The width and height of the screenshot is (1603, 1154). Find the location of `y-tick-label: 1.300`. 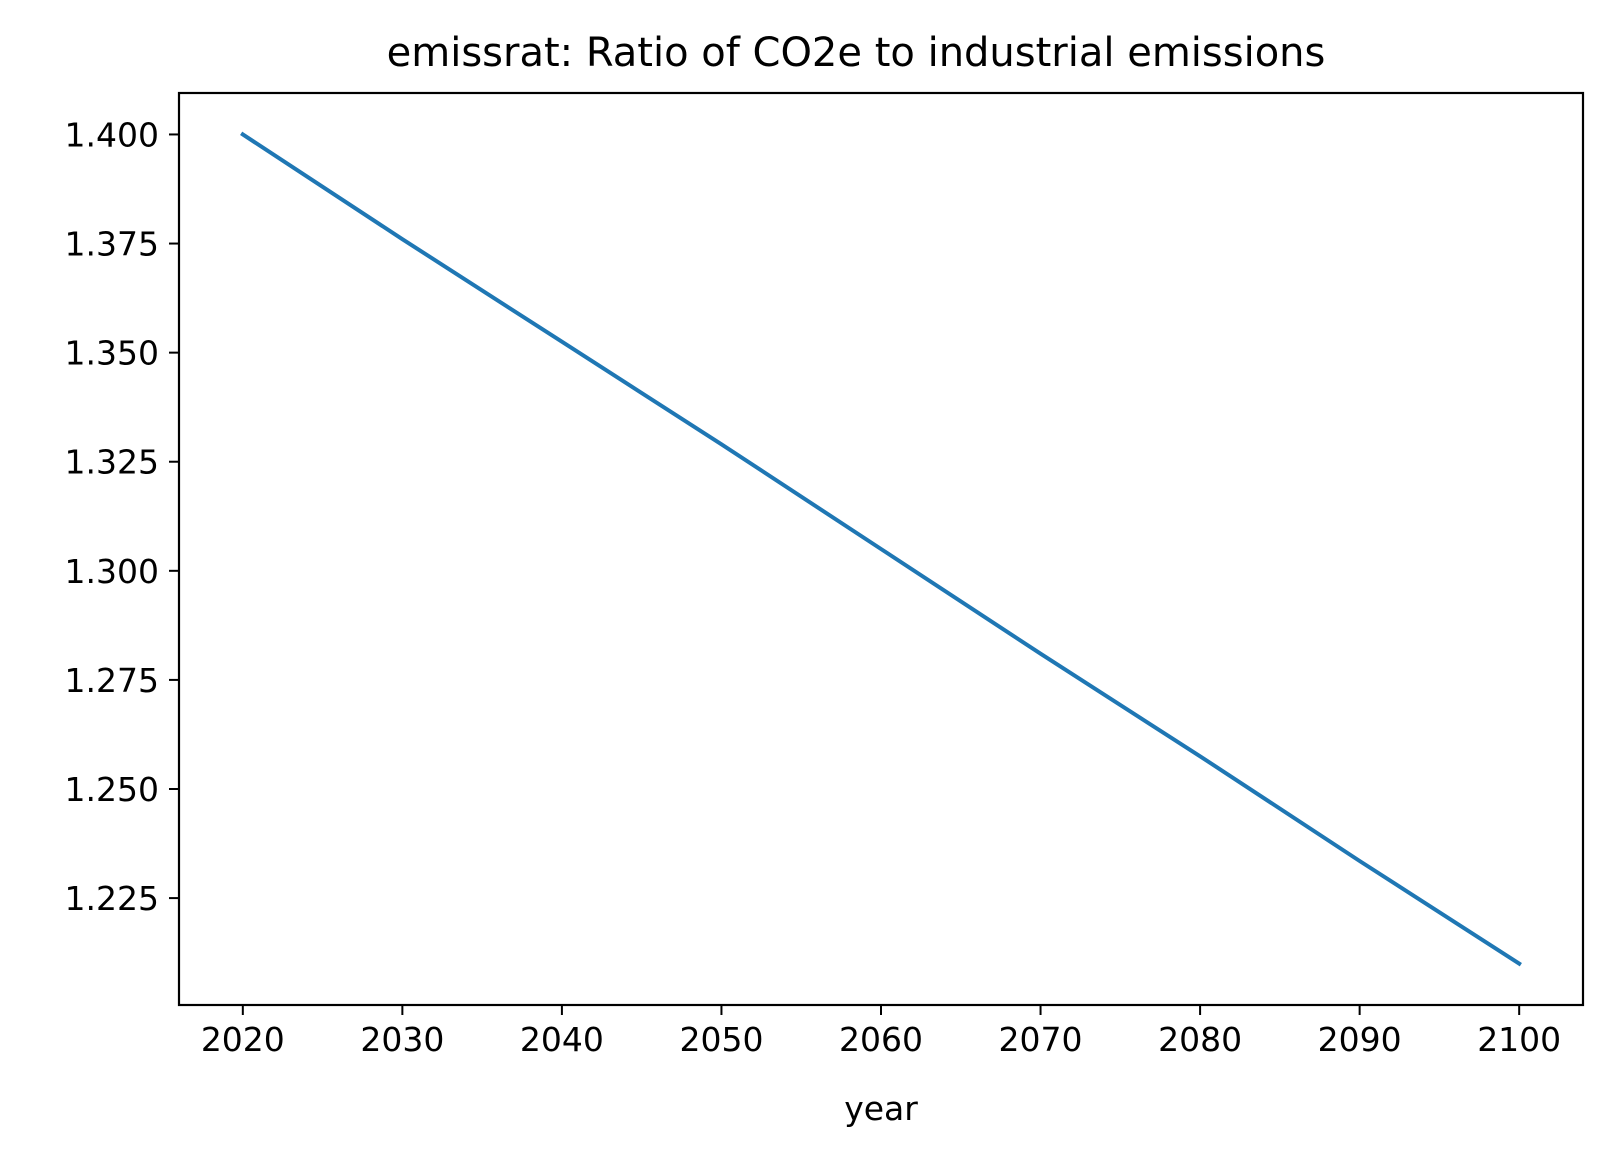

y-tick-label: 1.300 is located at coordinates (112, 571).